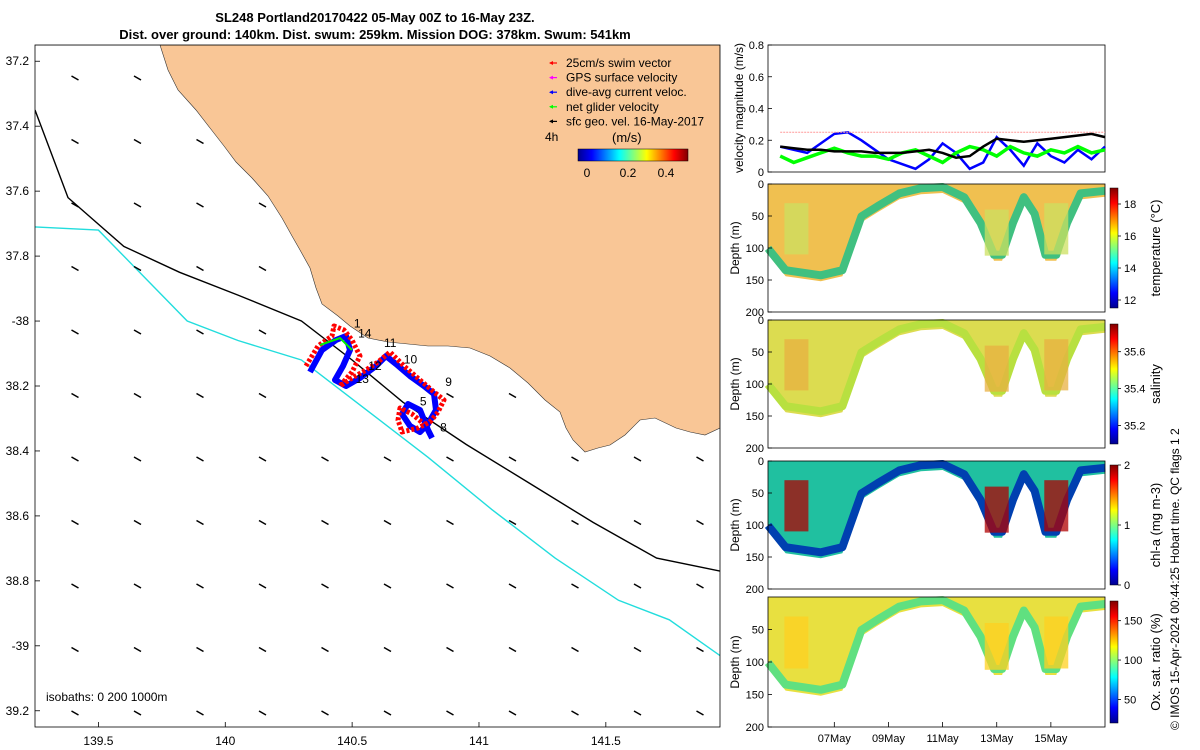 The width and height of the screenshot is (1200, 750). I want to click on velocity-panel: 0 0.2 0.4 0.6 0.8 velocity magnitude (m/s), so click(919, 109).